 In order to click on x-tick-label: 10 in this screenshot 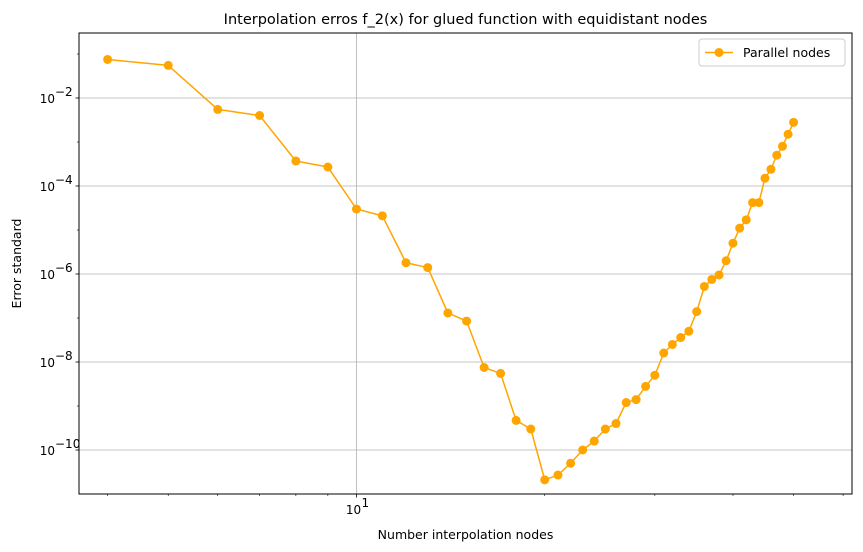, I will do `click(353, 510)`.